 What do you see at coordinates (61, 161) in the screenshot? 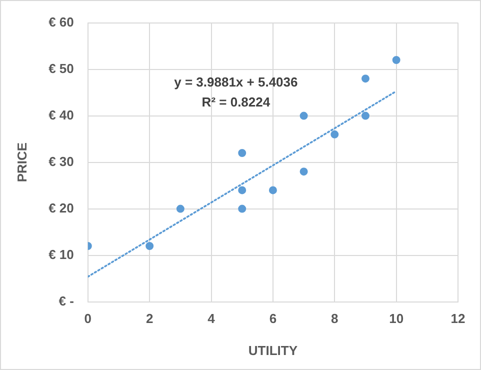
I see `y-tick-label: € 30` at bounding box center [61, 161].